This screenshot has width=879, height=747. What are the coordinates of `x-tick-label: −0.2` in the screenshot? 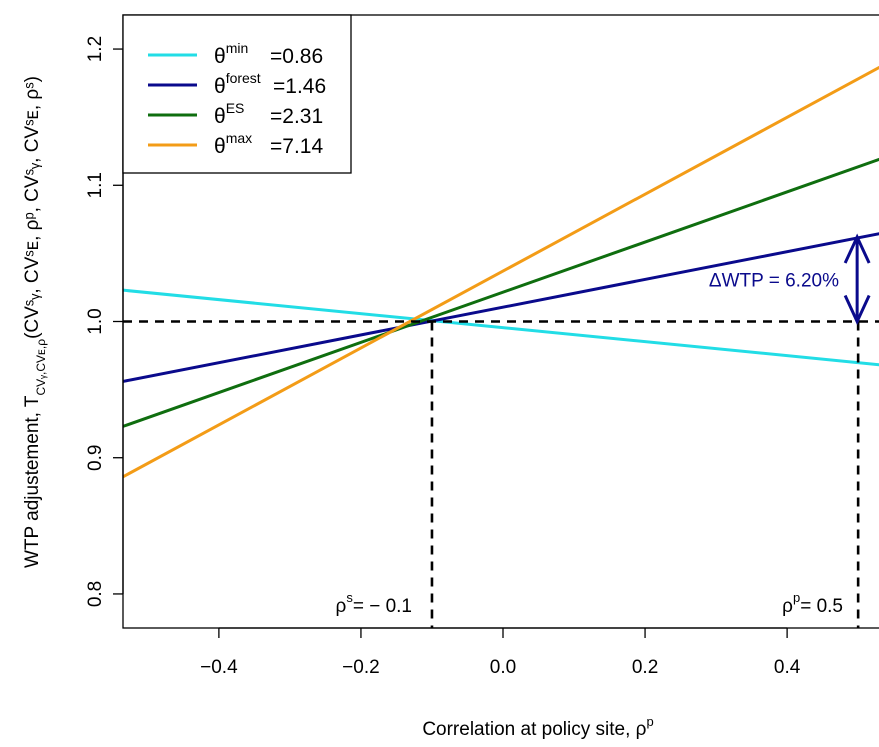 It's located at (361, 667).